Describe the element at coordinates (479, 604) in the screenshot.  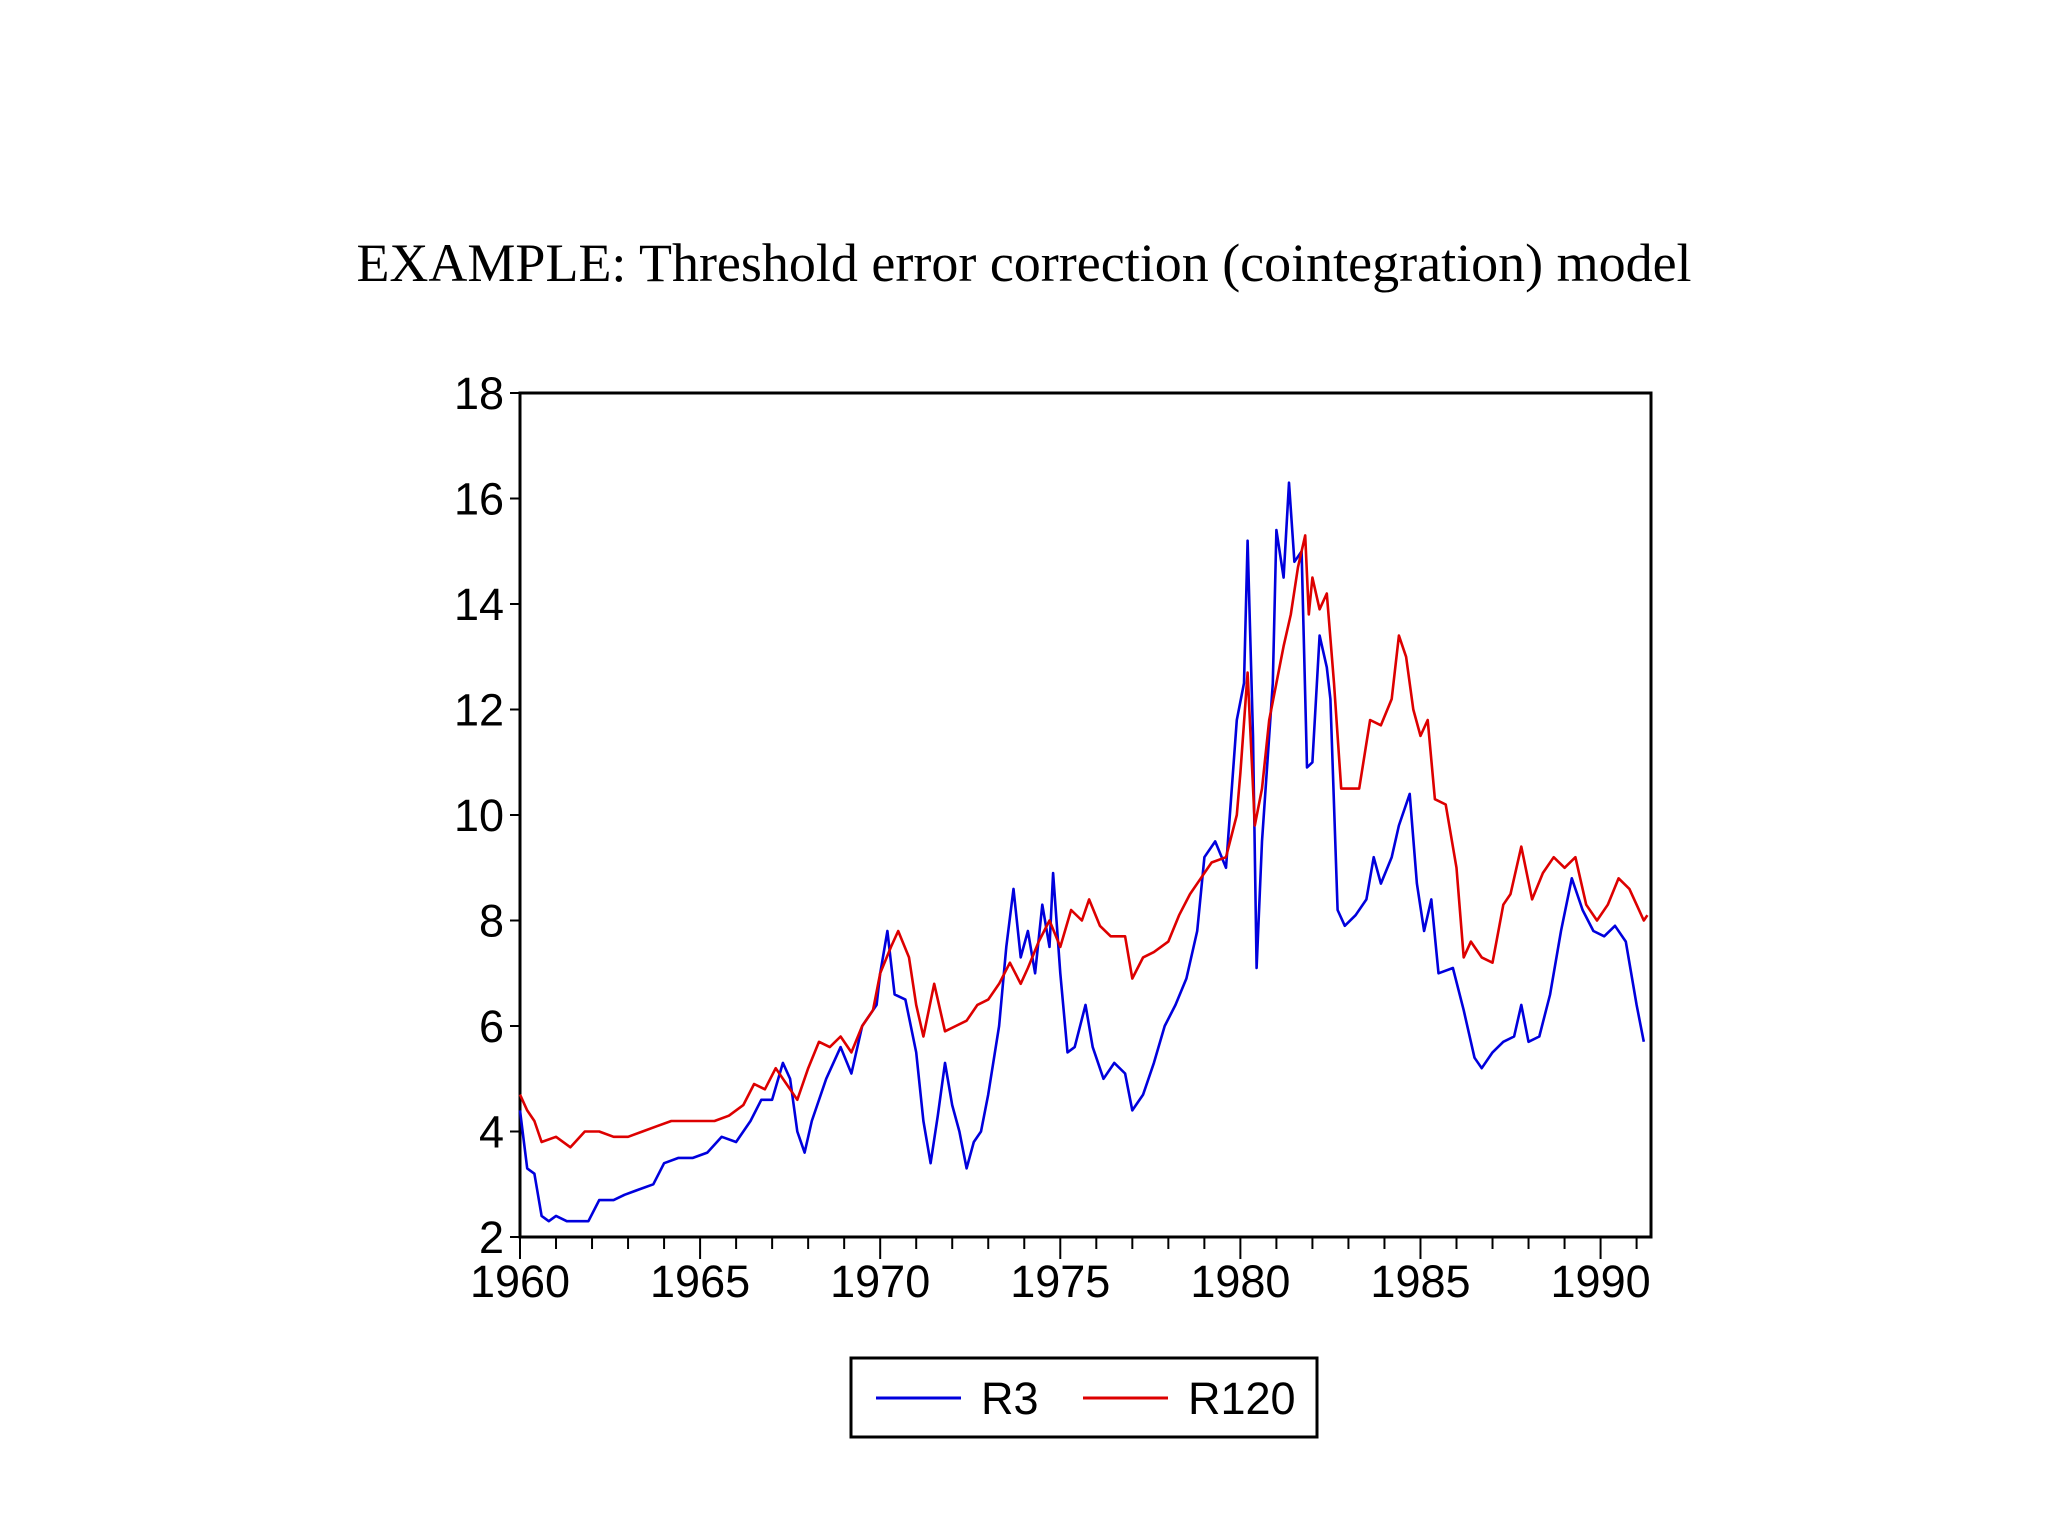
I see `y-tick-label-14: 14` at that location.